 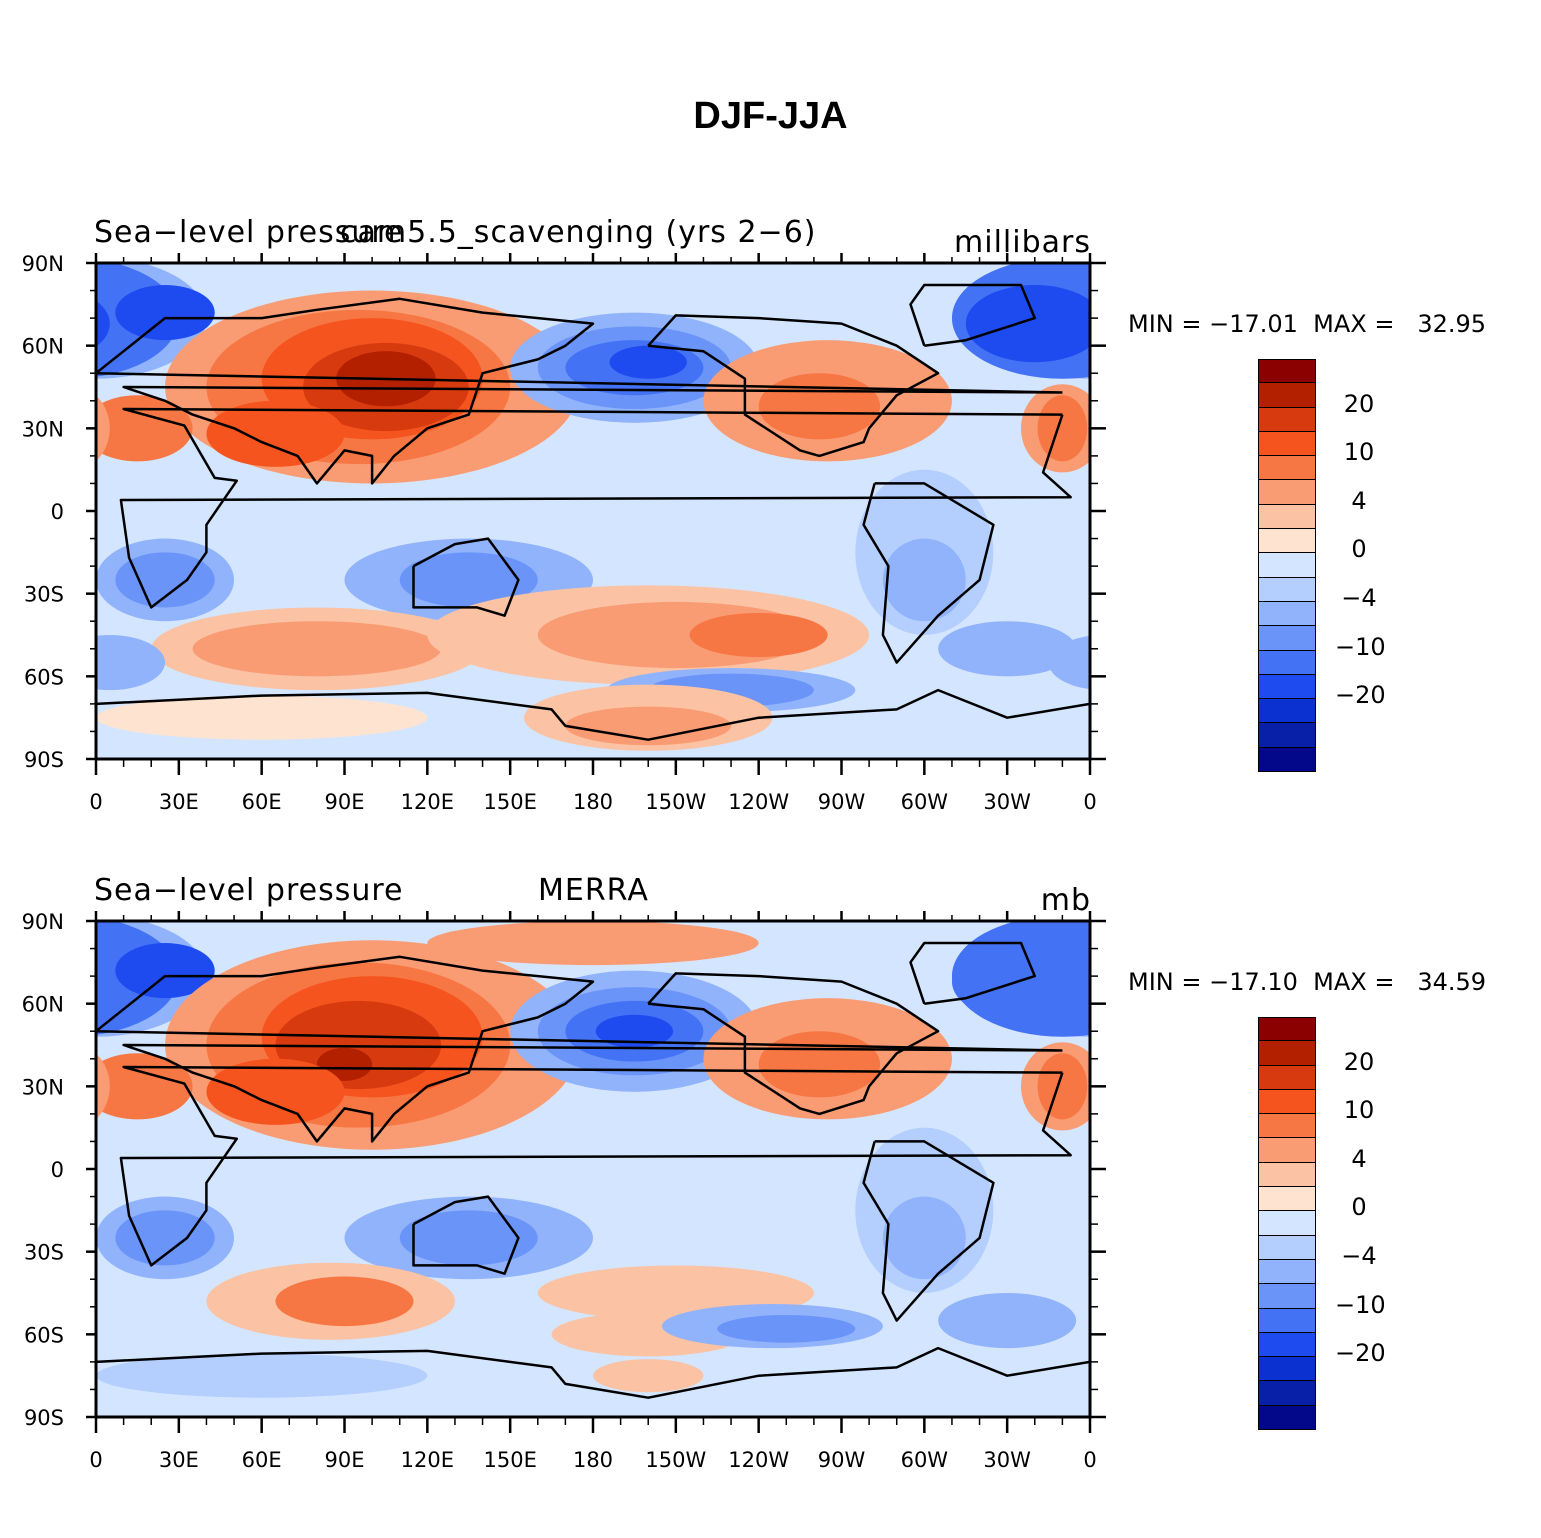 I want to click on figure-title: DJF-JJA, so click(x=770, y=116).